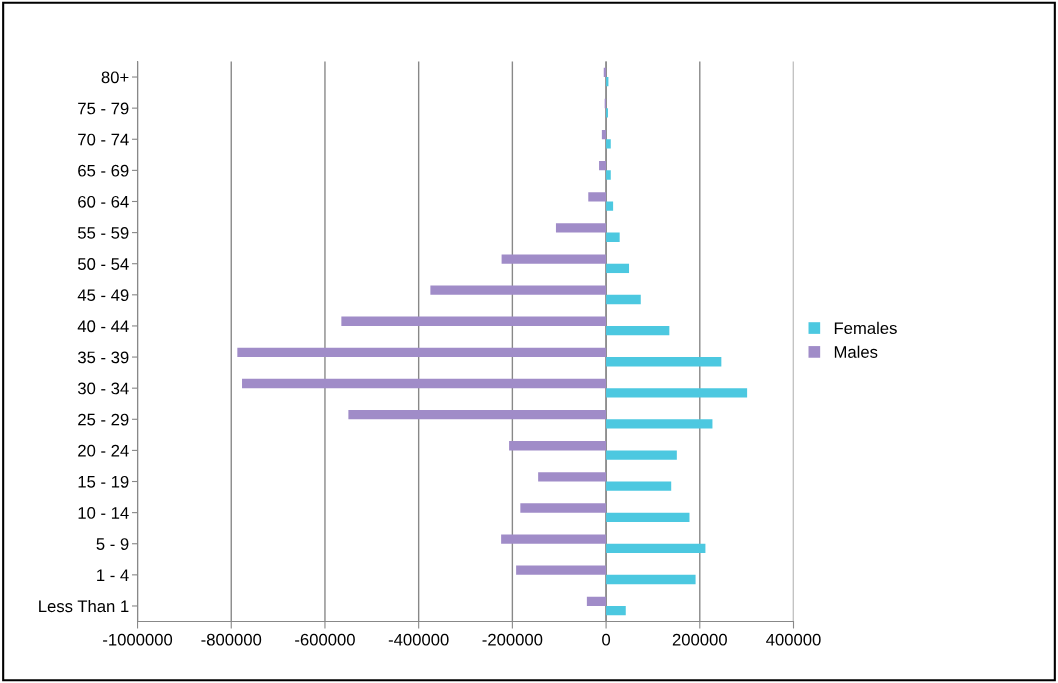 The height and width of the screenshot is (683, 1058). Describe the element at coordinates (138, 639) in the screenshot. I see `x-tick-label: -1000000` at that location.